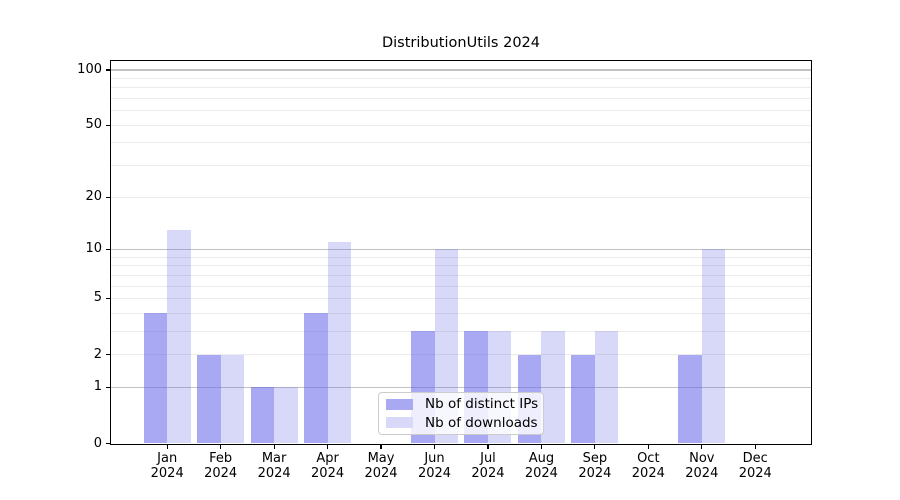 The height and width of the screenshot is (500, 900). Describe the element at coordinates (328, 466) in the screenshot. I see `x-tick-label: Apr 2024` at that location.